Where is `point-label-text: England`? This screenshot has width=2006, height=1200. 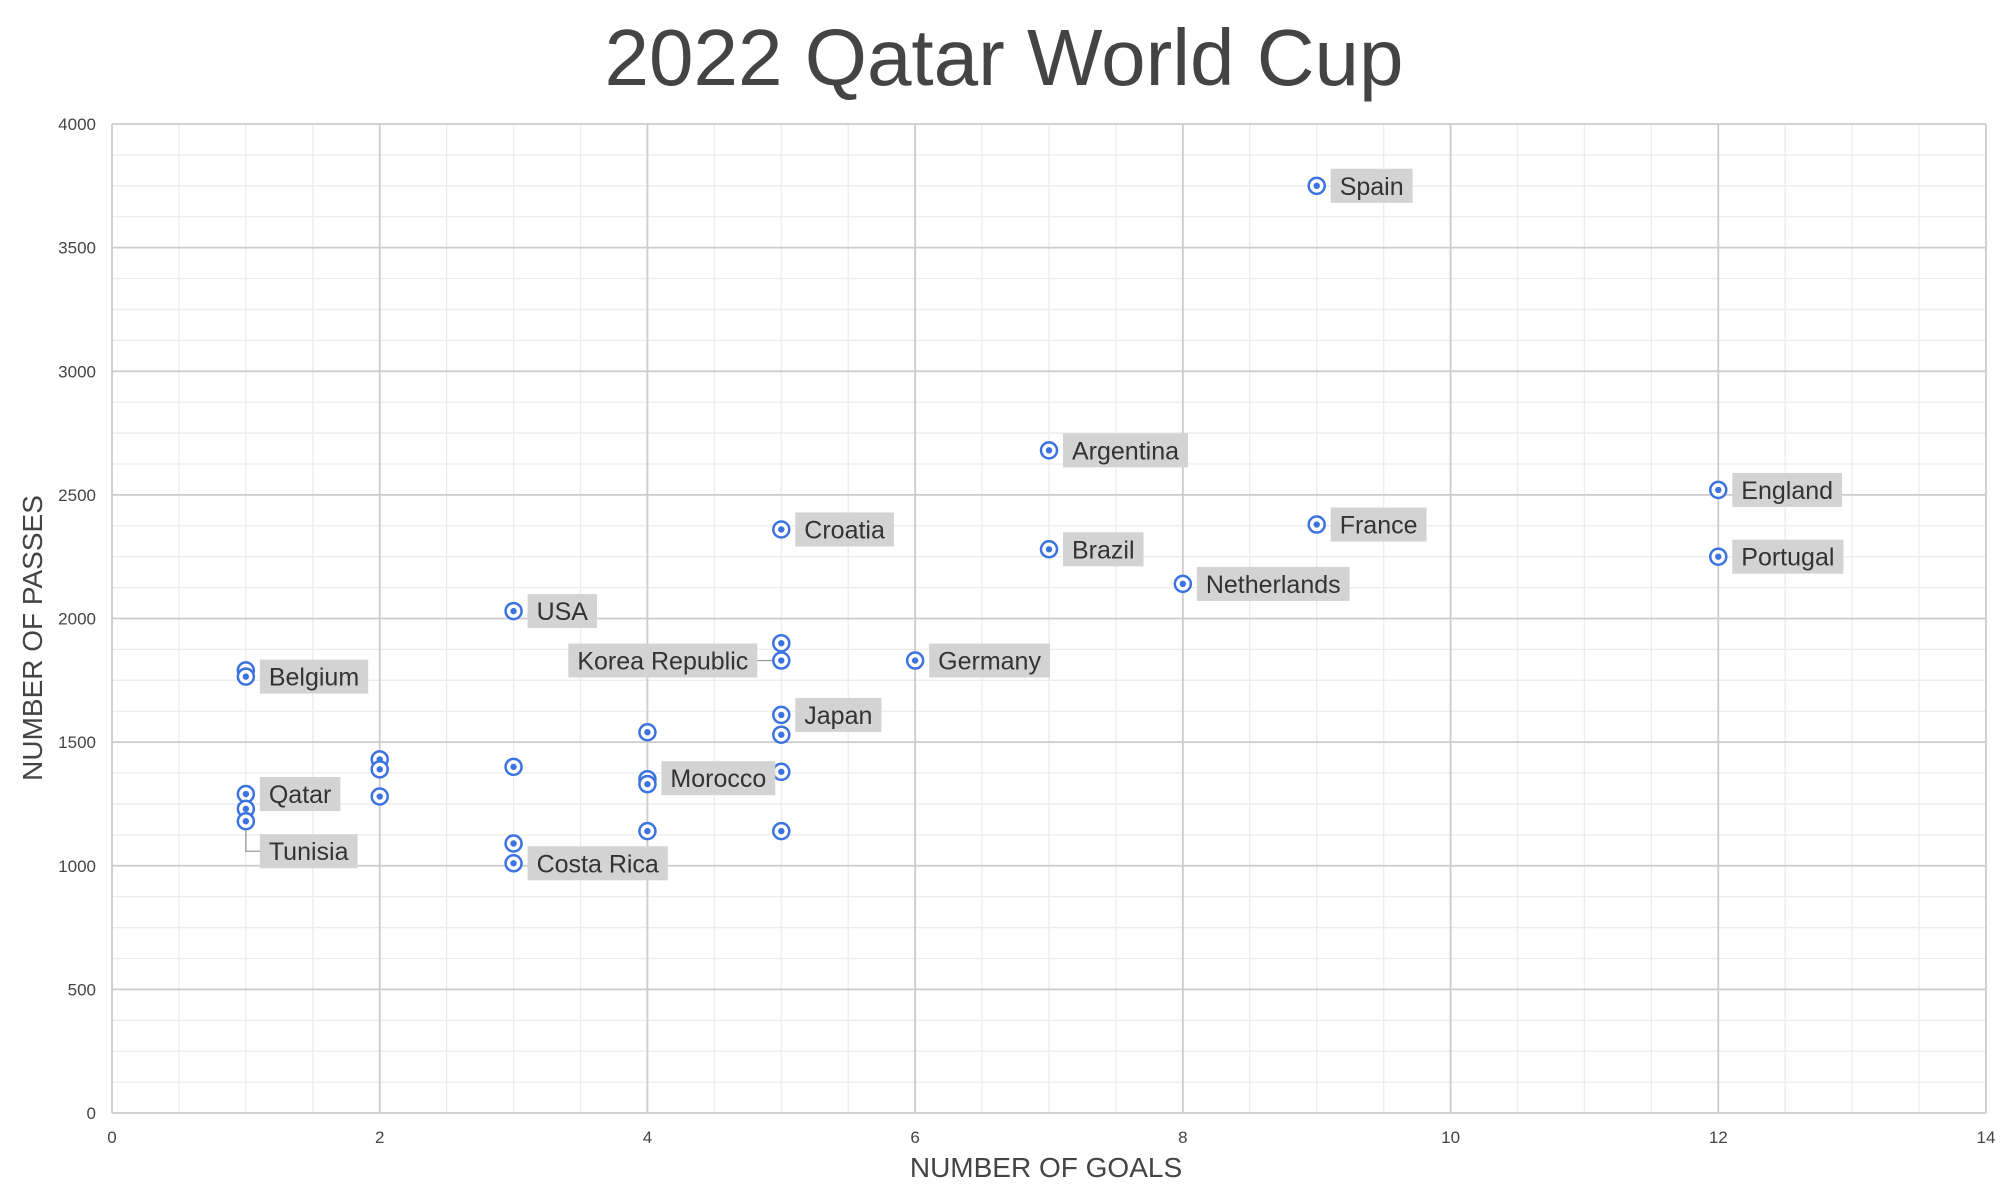 point-label-text: England is located at coordinates (1787, 491).